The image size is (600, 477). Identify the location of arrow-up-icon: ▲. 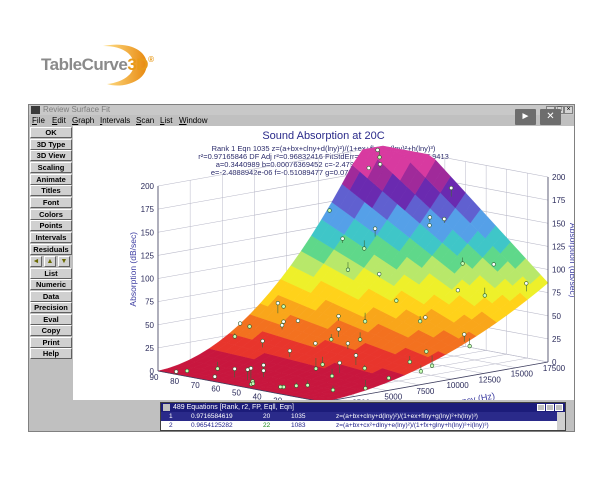
(50, 261).